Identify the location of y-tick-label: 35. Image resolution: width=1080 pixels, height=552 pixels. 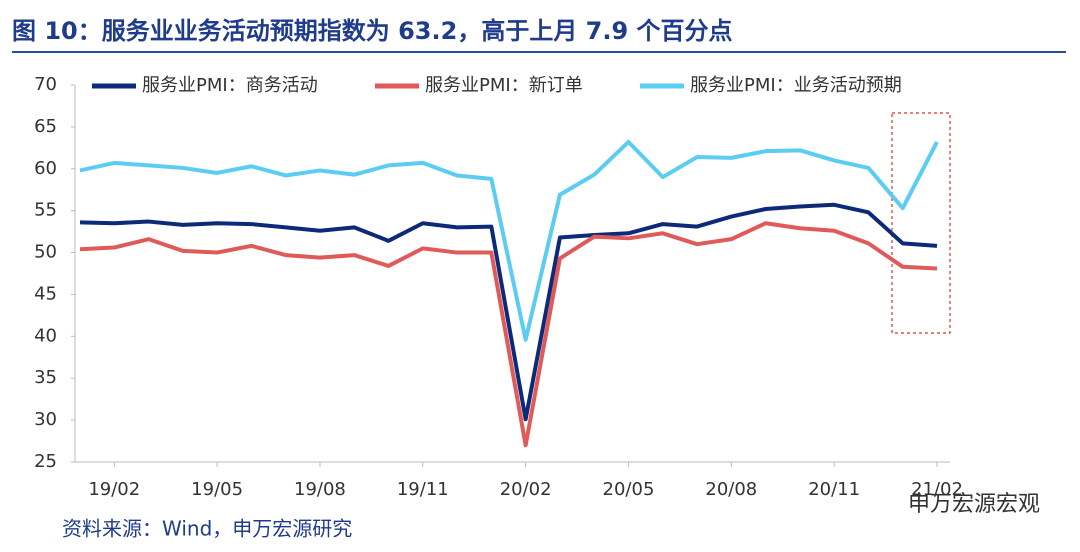
(45, 377).